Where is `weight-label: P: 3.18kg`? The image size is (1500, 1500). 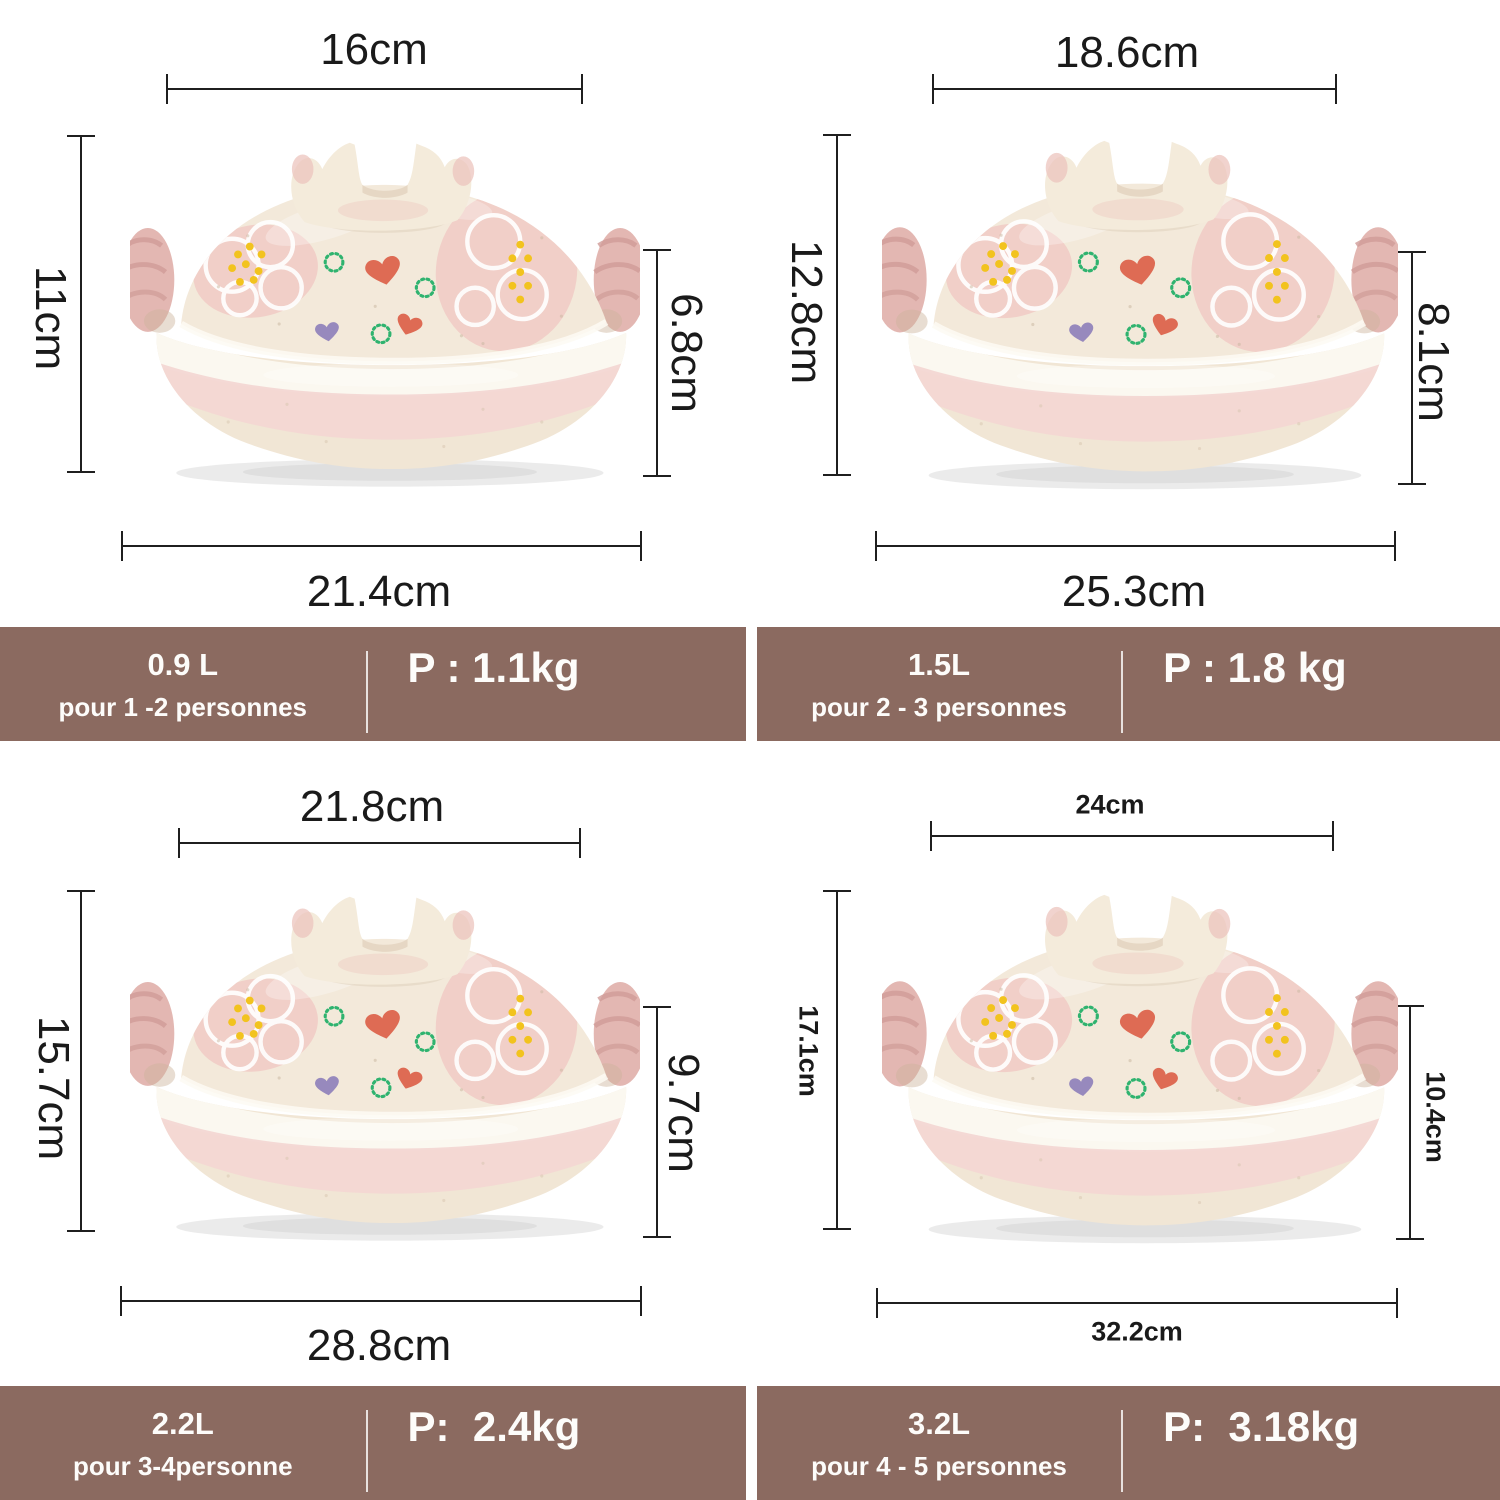
weight-label: P: 3.18kg is located at coordinates (1261, 1426).